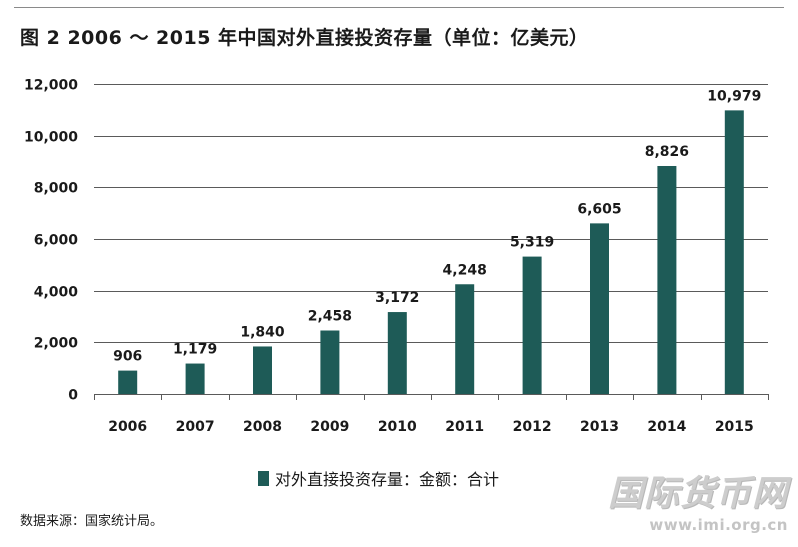 The image size is (798, 547). I want to click on data-label: 8,826, so click(667, 152).